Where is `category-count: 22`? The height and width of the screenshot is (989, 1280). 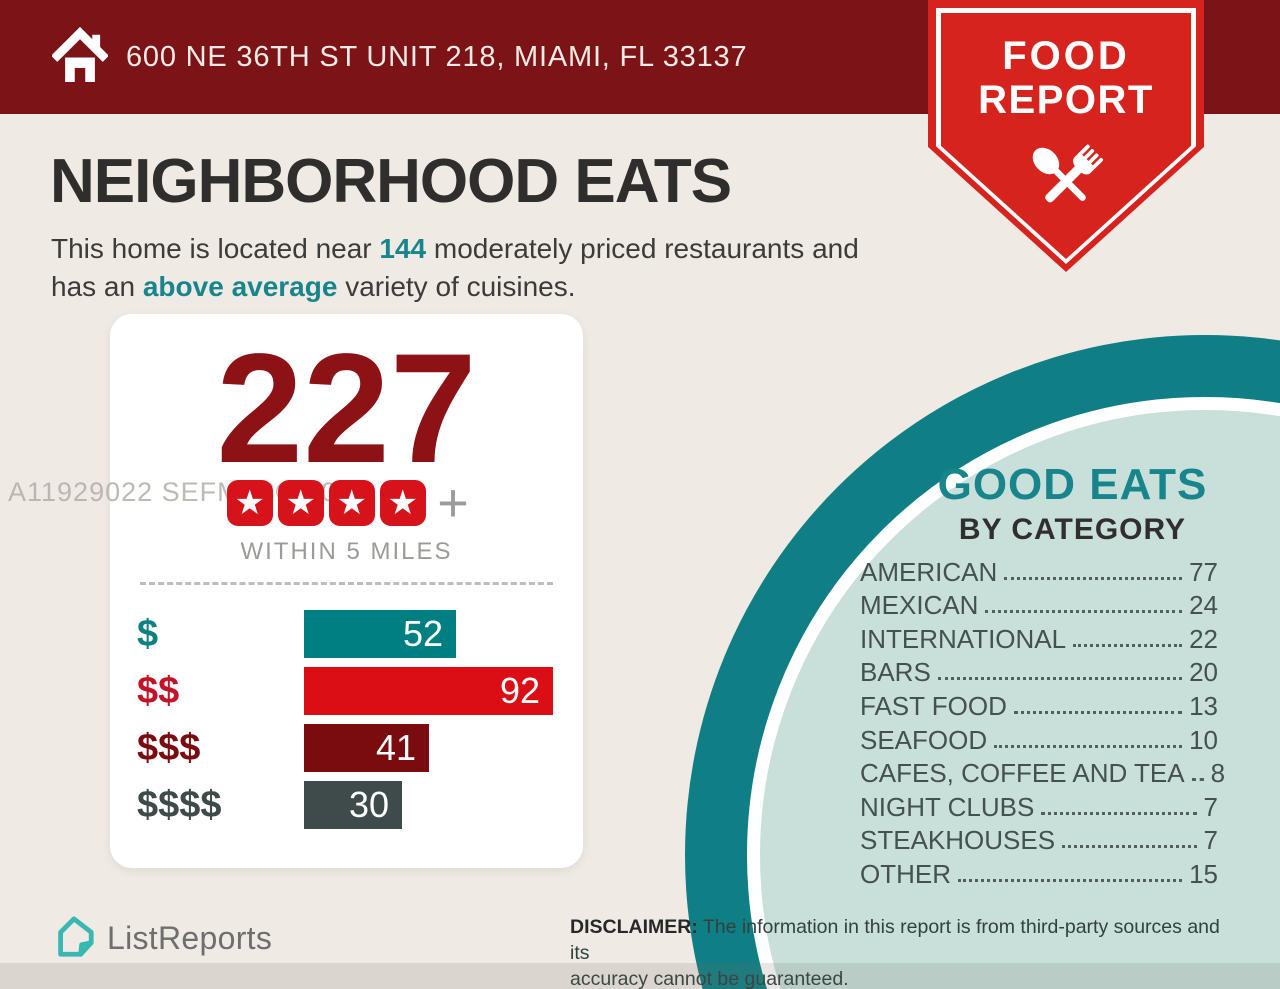 category-count: 22 is located at coordinates (1203, 638).